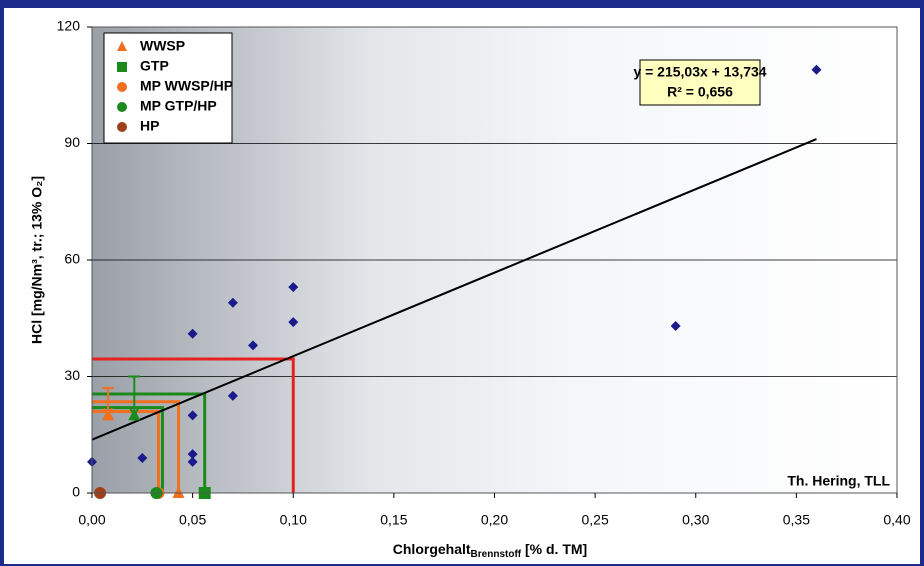 The image size is (924, 566). I want to click on equation-box, so click(700, 82).